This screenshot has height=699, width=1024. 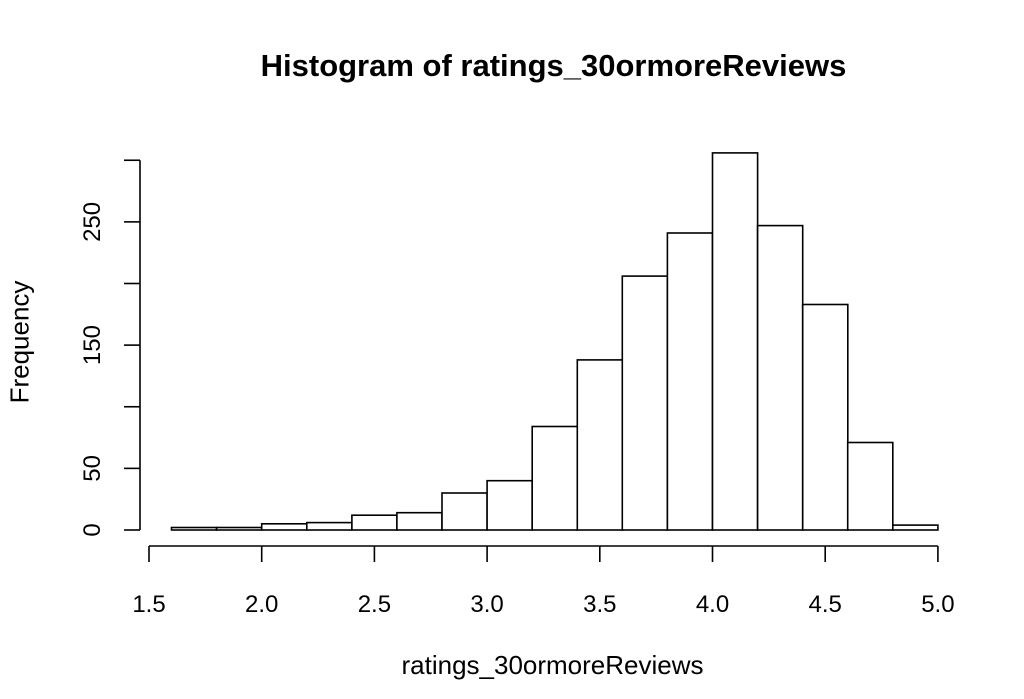 What do you see at coordinates (19, 342) in the screenshot?
I see `y-axis-label: Frequency` at bounding box center [19, 342].